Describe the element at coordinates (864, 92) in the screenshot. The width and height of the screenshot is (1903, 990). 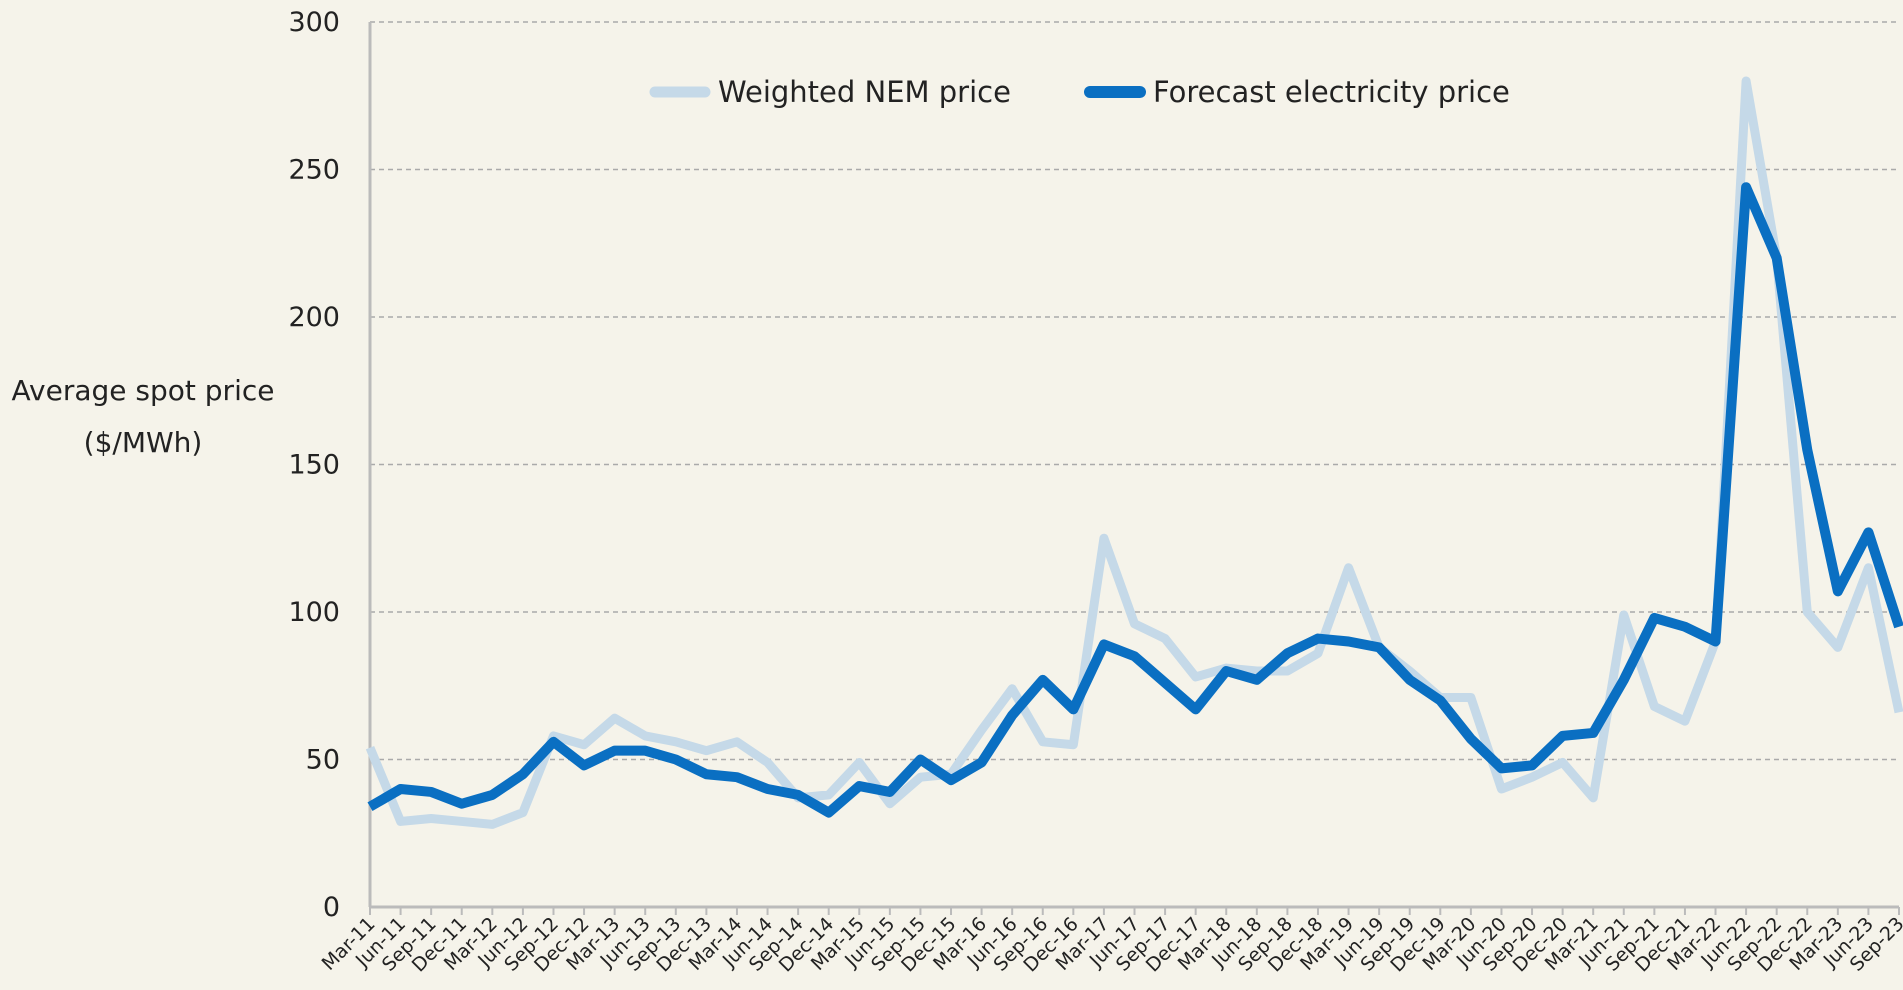
I see `legend-label: Weighted NEM price` at that location.